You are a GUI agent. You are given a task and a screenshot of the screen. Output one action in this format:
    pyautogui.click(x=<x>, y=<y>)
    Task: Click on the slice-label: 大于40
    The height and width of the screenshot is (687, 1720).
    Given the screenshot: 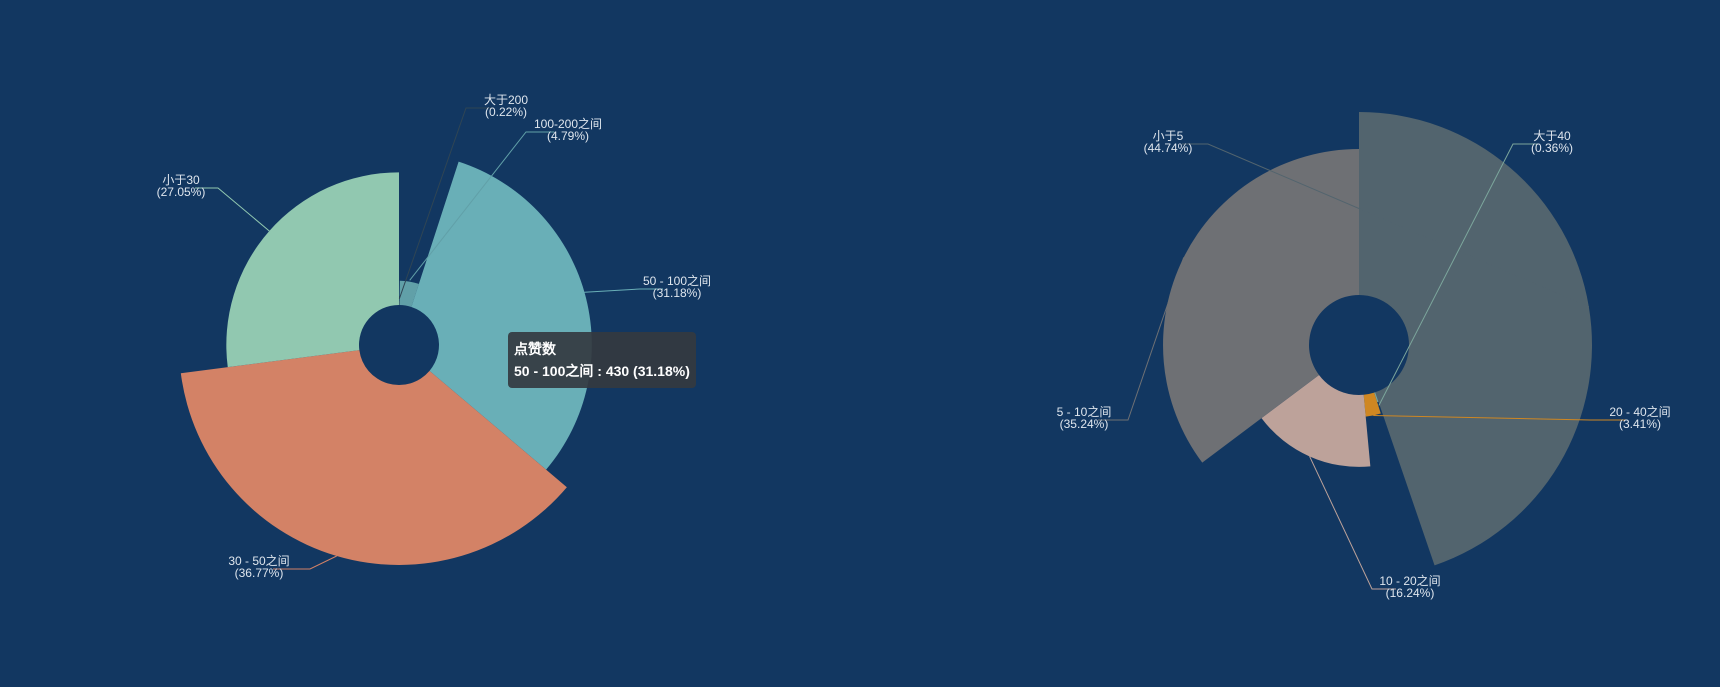 What is the action you would take?
    pyautogui.click(x=1552, y=136)
    